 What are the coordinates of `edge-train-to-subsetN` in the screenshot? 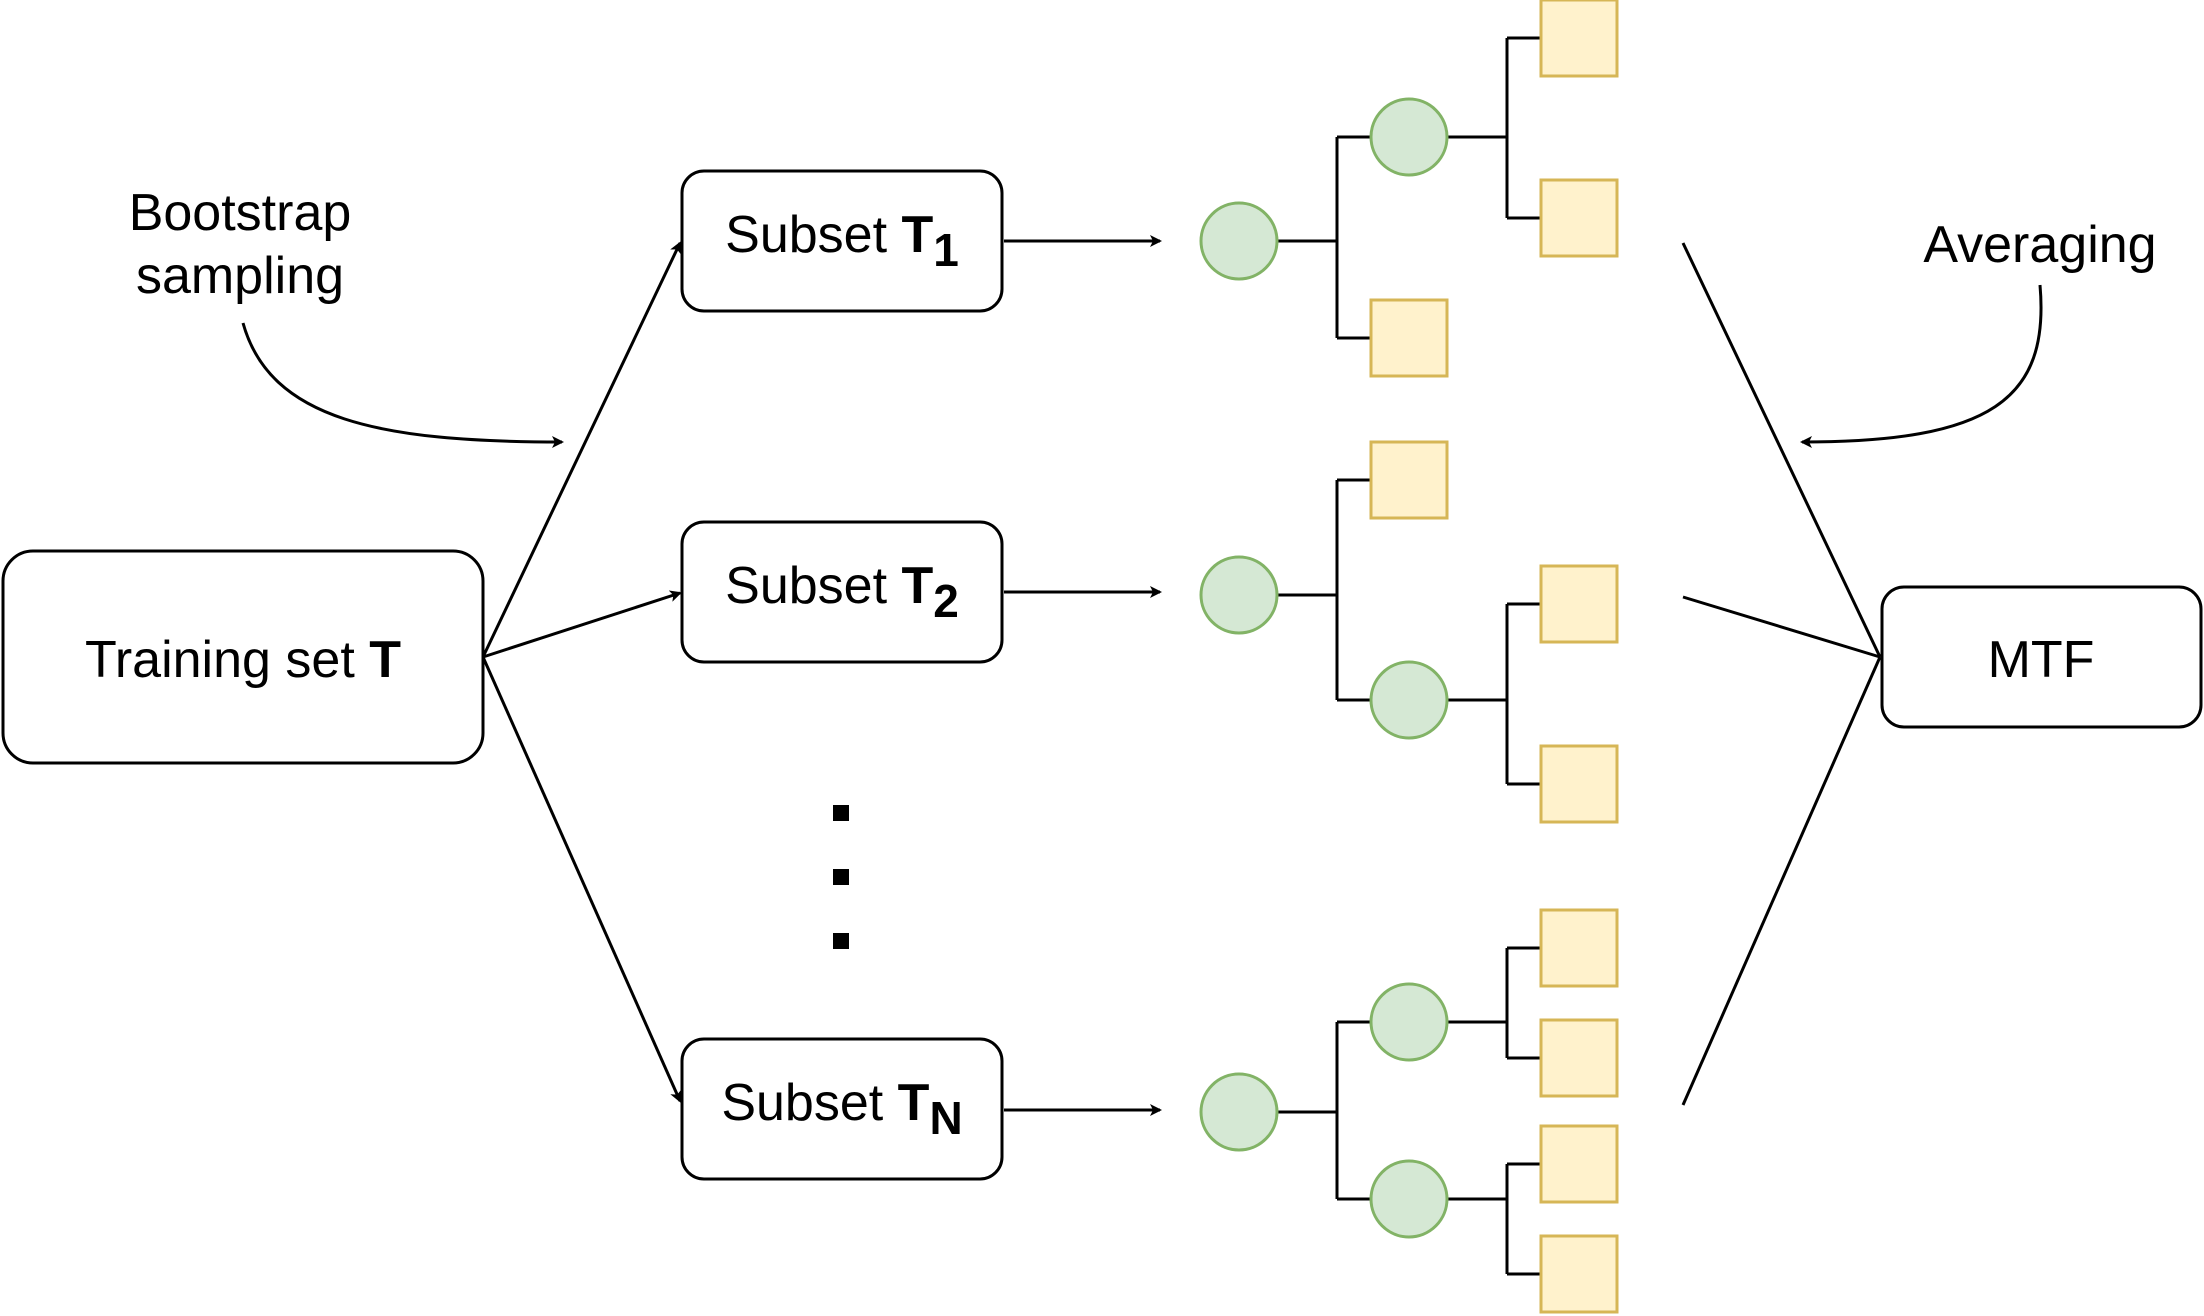 It's located at (581, 879).